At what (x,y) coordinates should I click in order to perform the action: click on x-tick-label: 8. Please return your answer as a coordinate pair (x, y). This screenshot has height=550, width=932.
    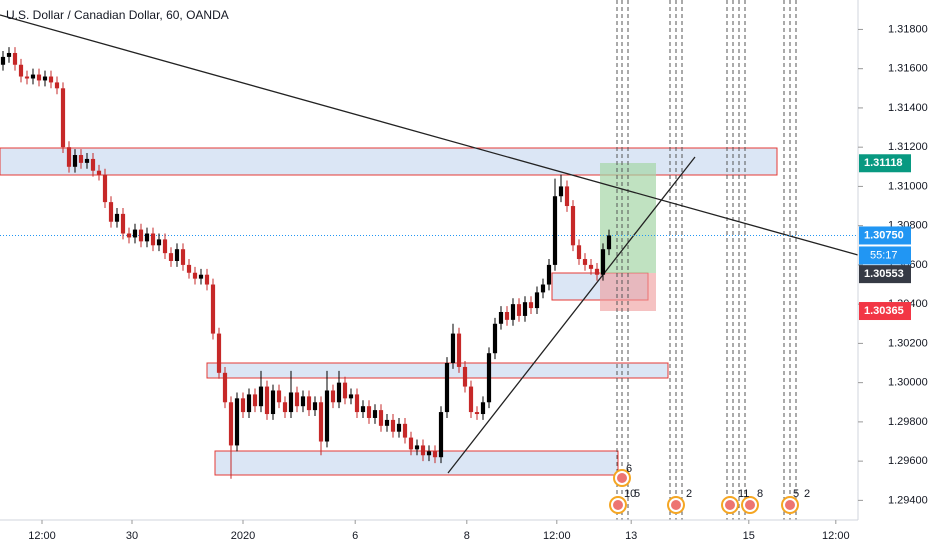
    Looking at the image, I should click on (467, 536).